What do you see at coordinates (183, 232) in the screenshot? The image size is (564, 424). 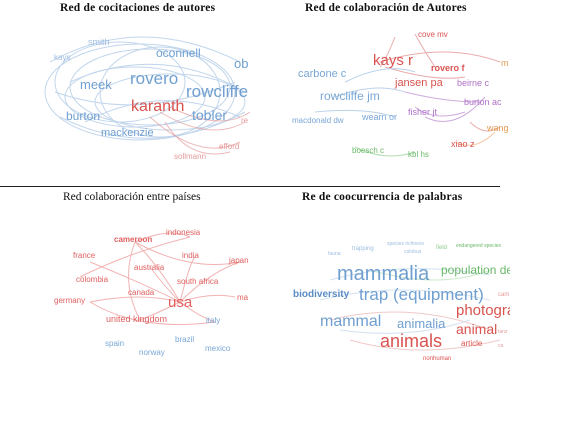 I see `node-label: indonesia` at bounding box center [183, 232].